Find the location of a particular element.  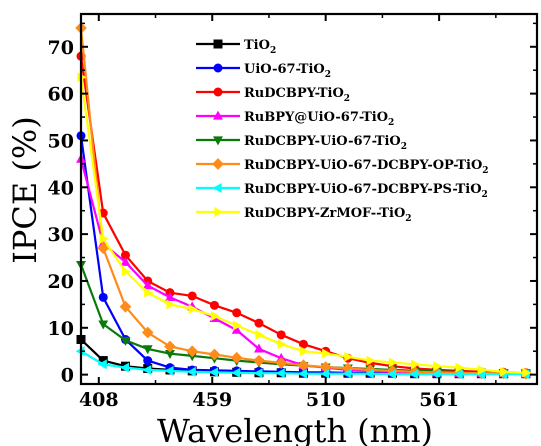

legend-label: RuDCBPY-UiO-67-DCBPY-OP-TiO2 is located at coordinates (366, 167).